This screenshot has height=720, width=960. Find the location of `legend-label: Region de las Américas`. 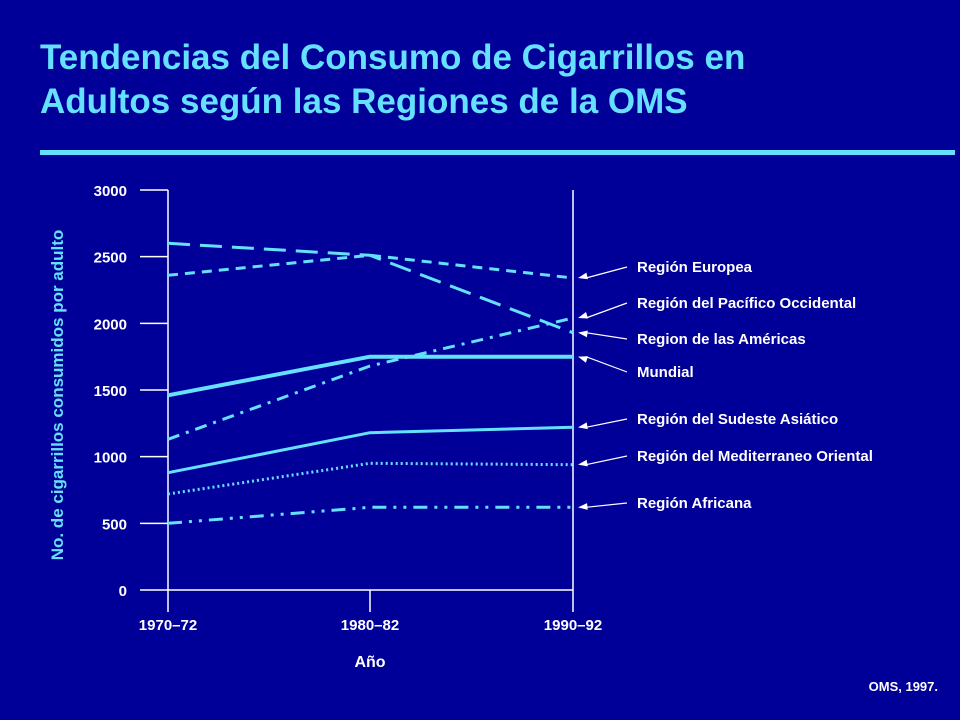

legend-label: Region de las Américas is located at coordinates (721, 339).